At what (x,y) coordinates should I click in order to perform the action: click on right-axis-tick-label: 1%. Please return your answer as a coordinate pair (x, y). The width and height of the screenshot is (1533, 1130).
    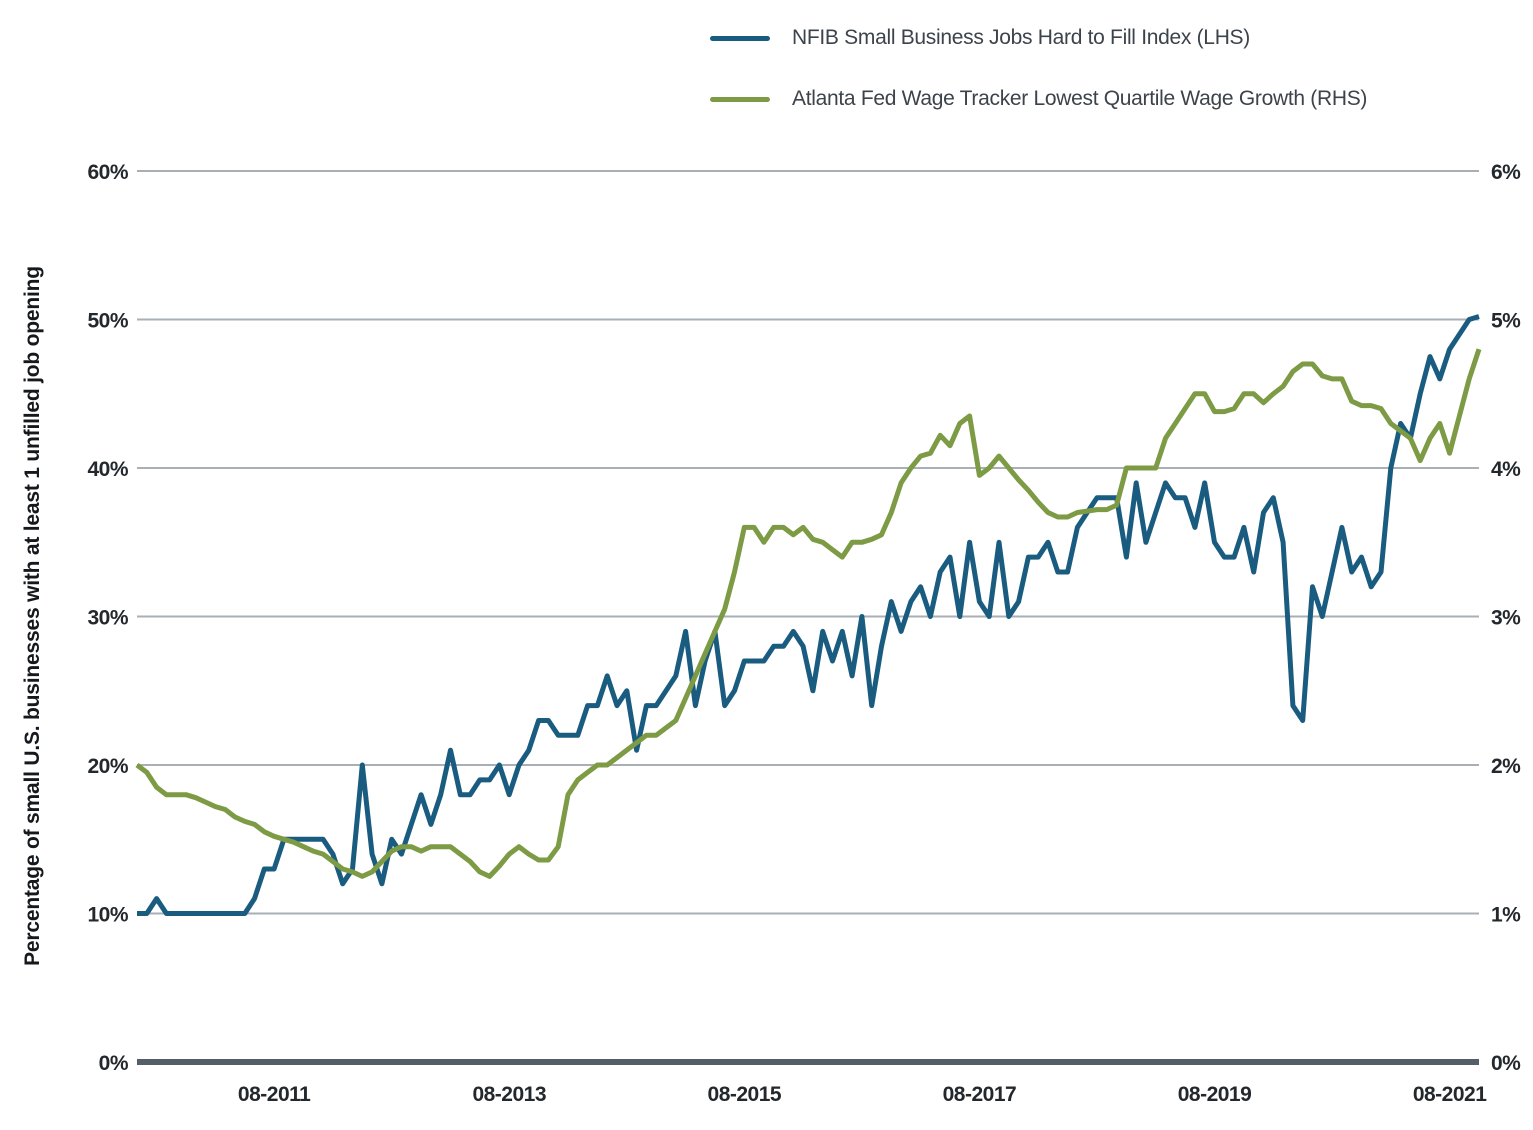
    Looking at the image, I should click on (1506, 915).